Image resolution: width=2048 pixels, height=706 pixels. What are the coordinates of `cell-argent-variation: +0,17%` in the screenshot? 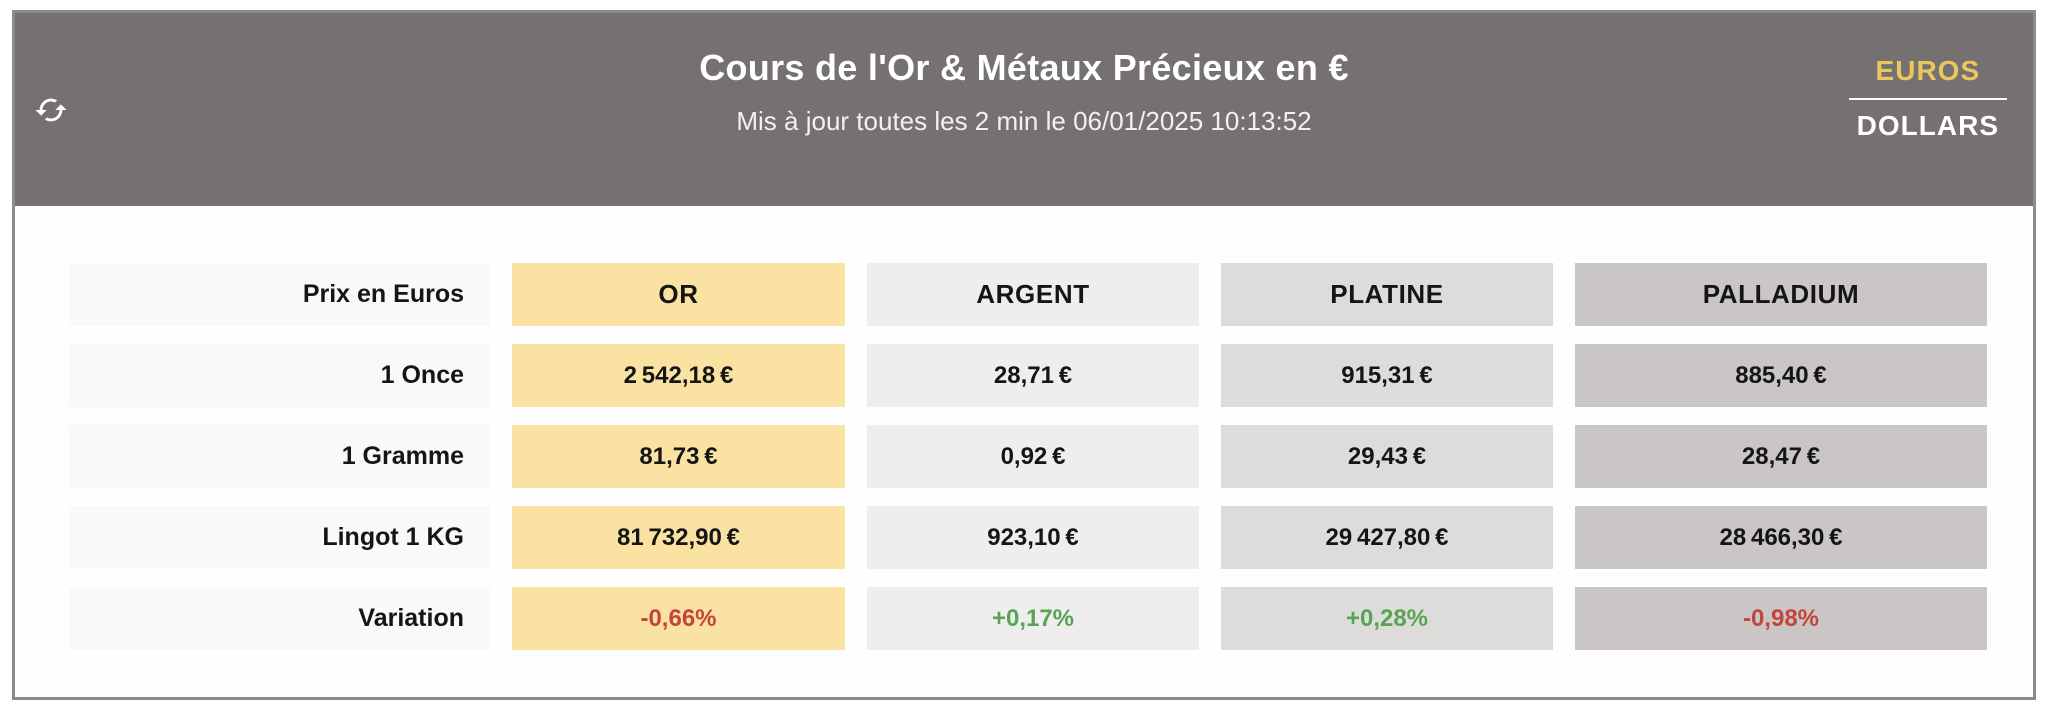 It's located at (1033, 618).